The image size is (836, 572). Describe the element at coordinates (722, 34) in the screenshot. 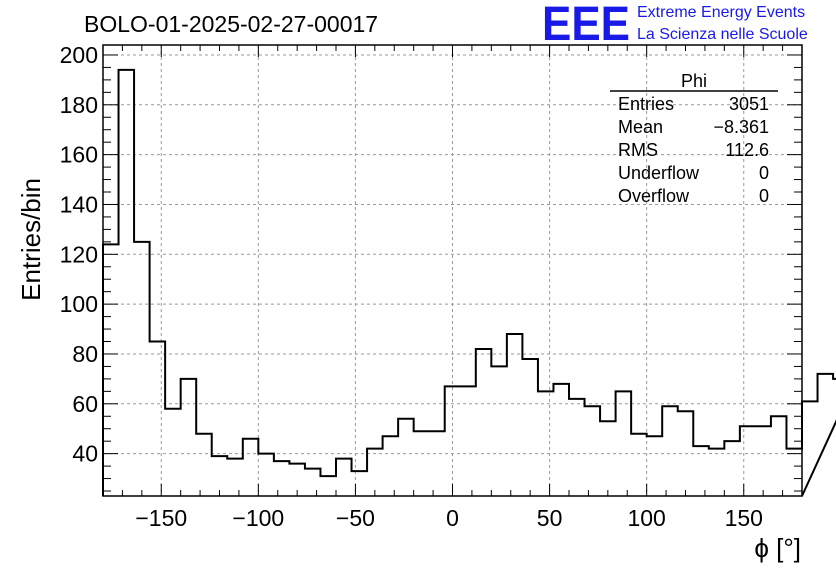

I see `eee-logo-line2: La Scienza nelle Scuole` at that location.